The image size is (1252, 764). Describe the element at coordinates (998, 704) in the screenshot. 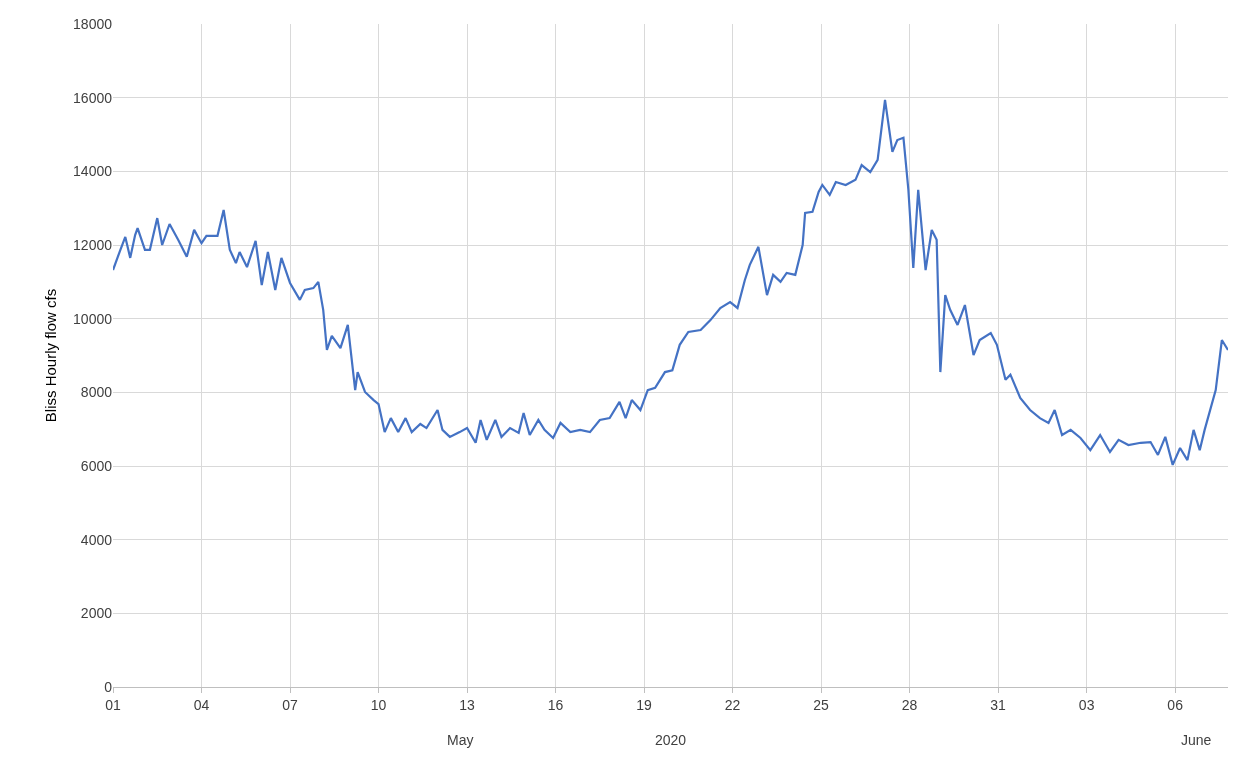

I see `x-tick-label: 31` at that location.